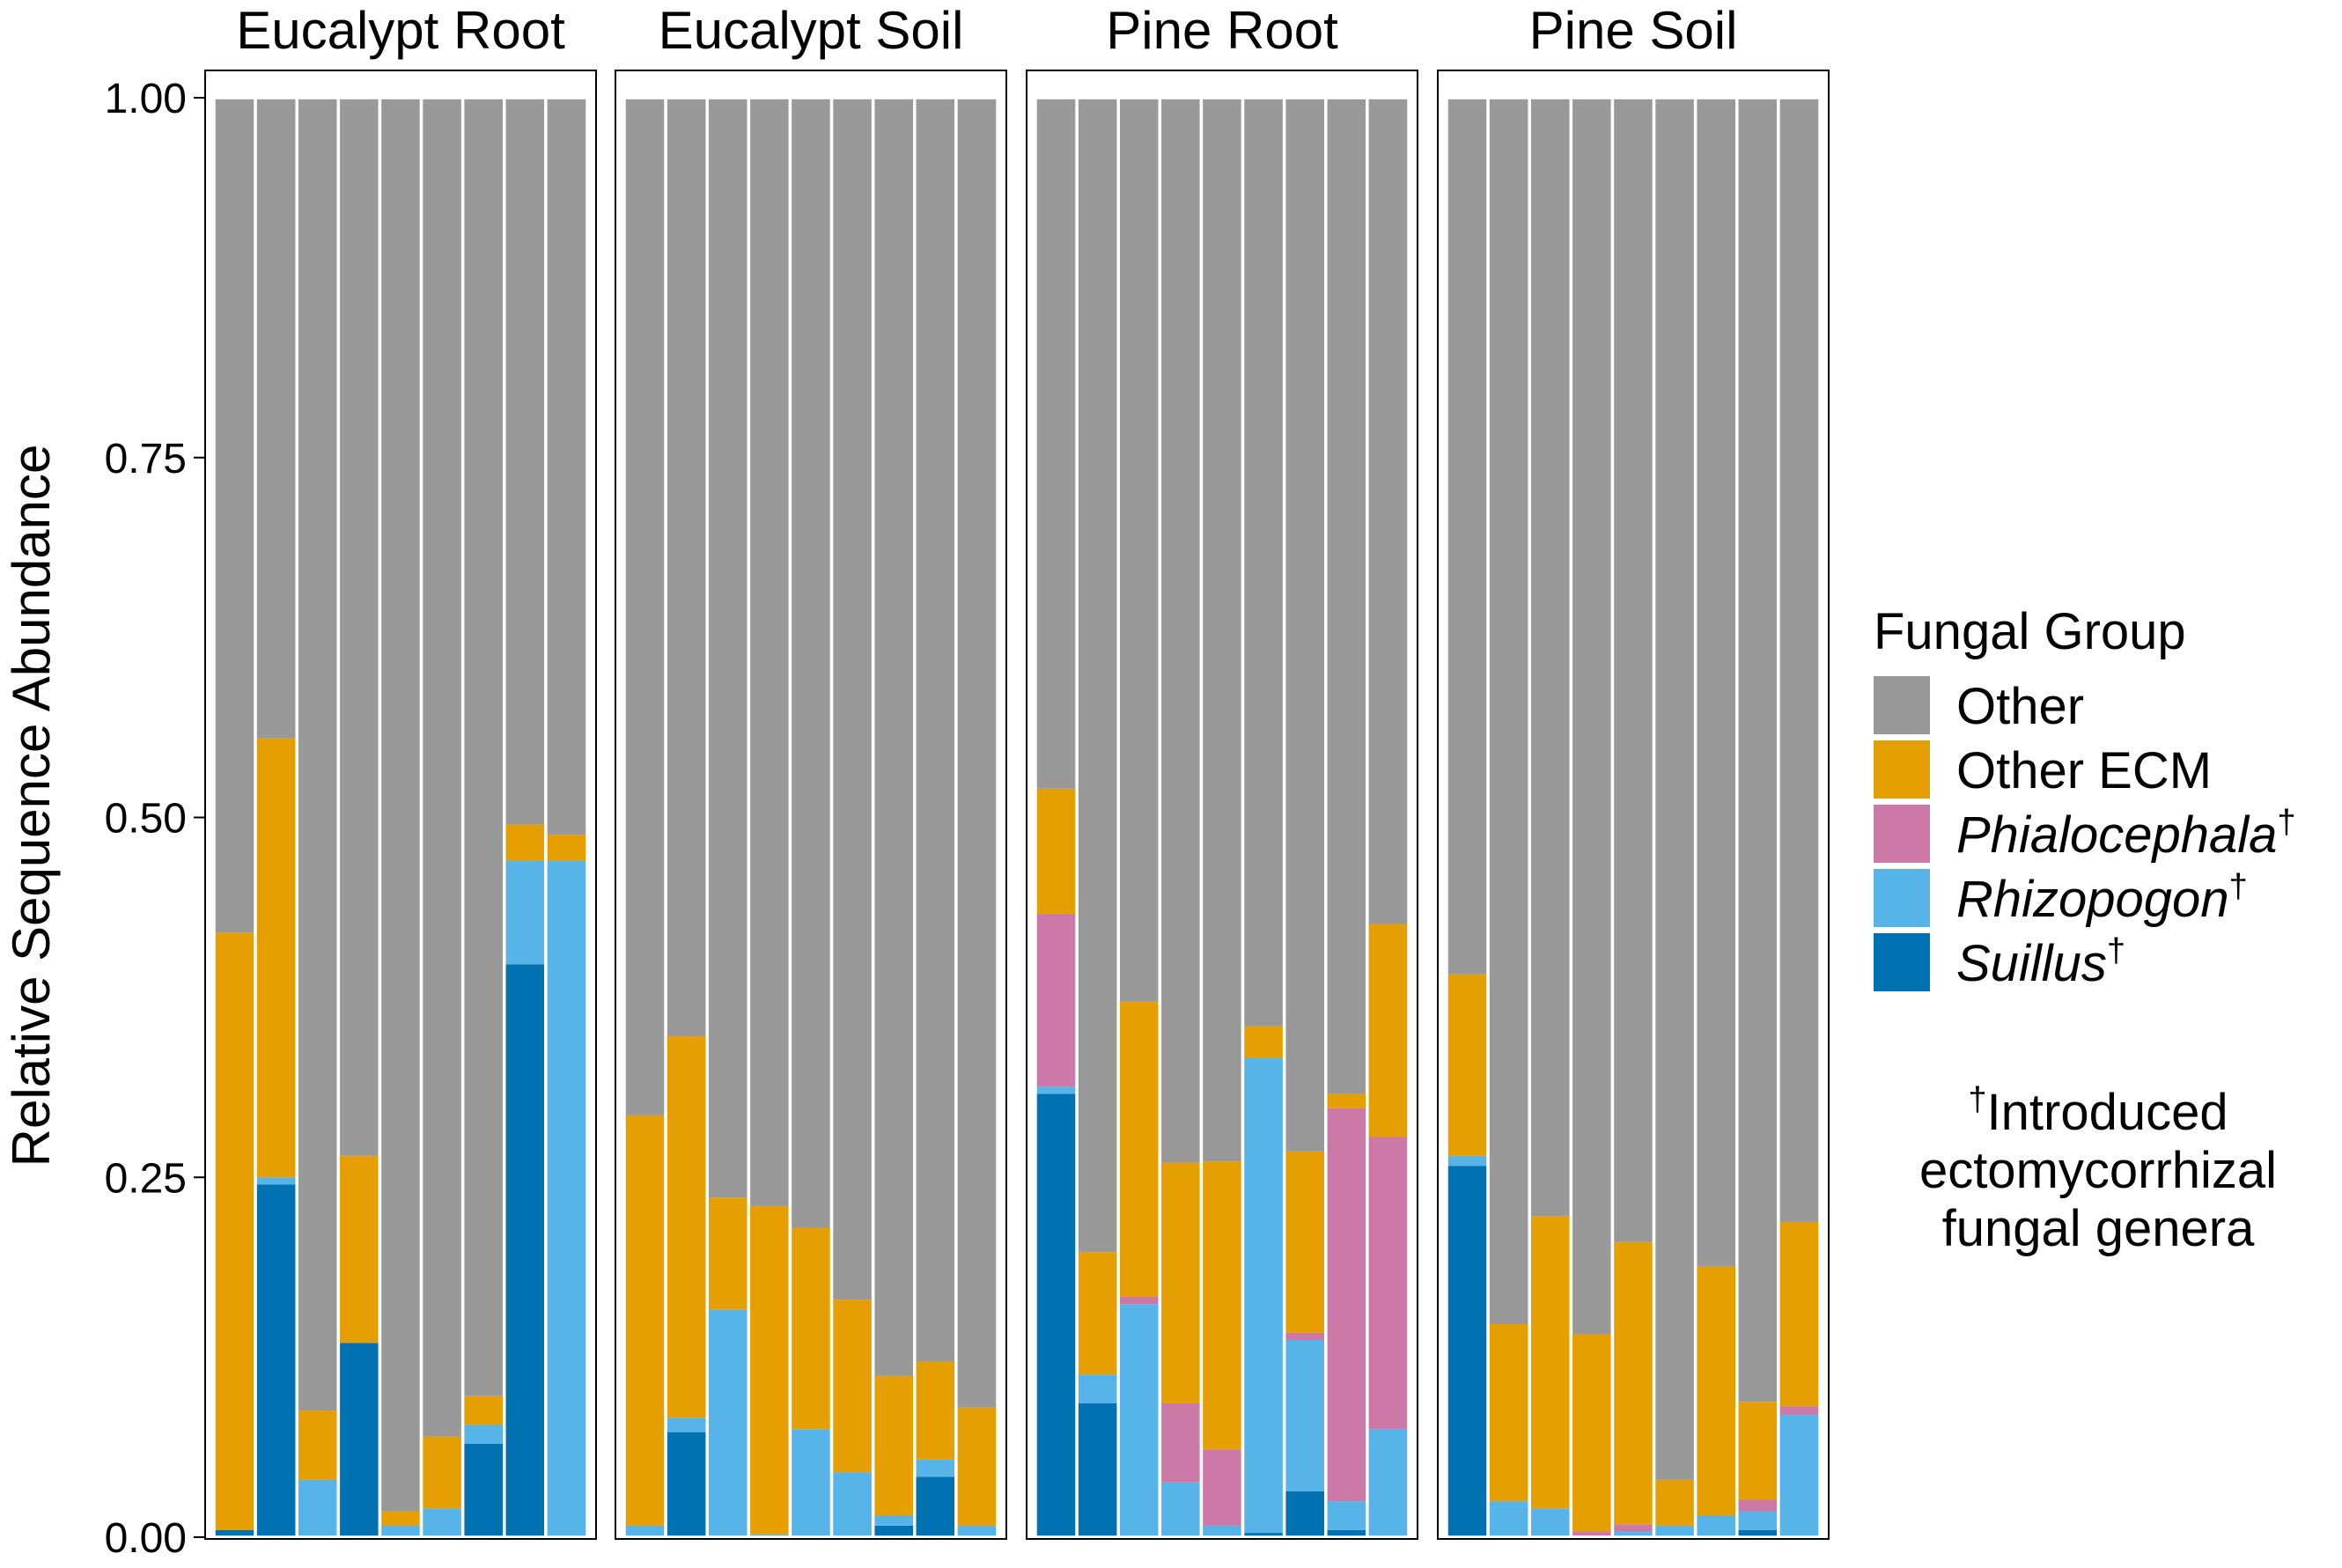 The width and height of the screenshot is (2342, 1568). Describe the element at coordinates (2107, 1112) in the screenshot. I see `footnote-text: Introduced` at that location.